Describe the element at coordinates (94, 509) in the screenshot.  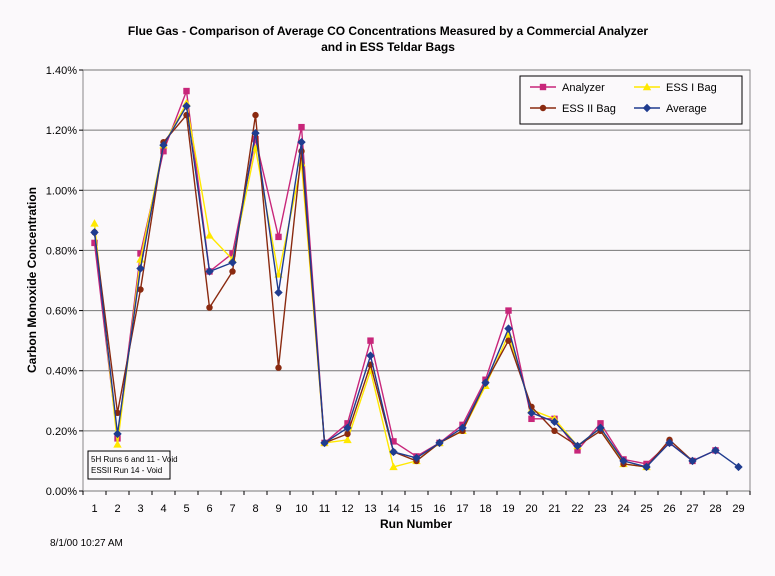
I see `x-tick-label: 1` at that location.